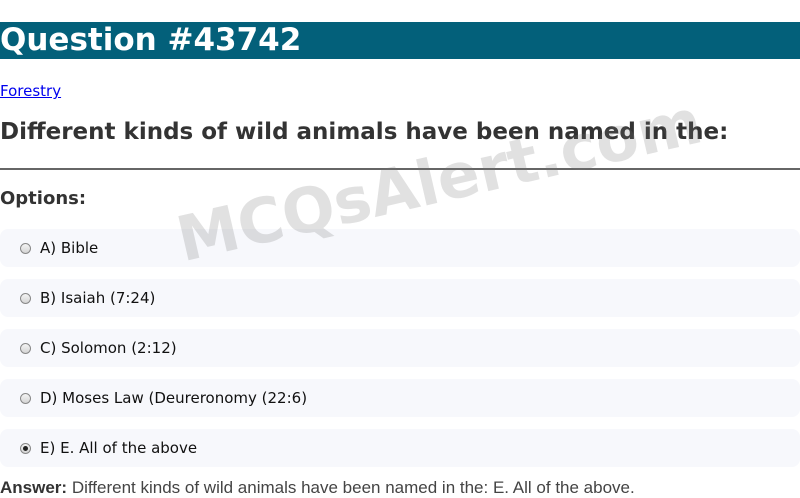 This screenshot has height=498, width=800. What do you see at coordinates (400, 448) in the screenshot?
I see `option-e: E) E. All of the above` at bounding box center [400, 448].